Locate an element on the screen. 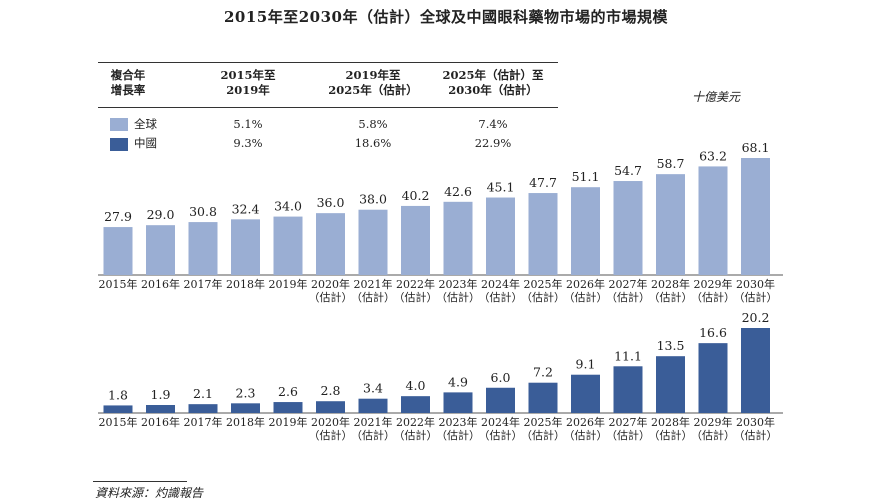  china-bar-2021年 is located at coordinates (373, 405).